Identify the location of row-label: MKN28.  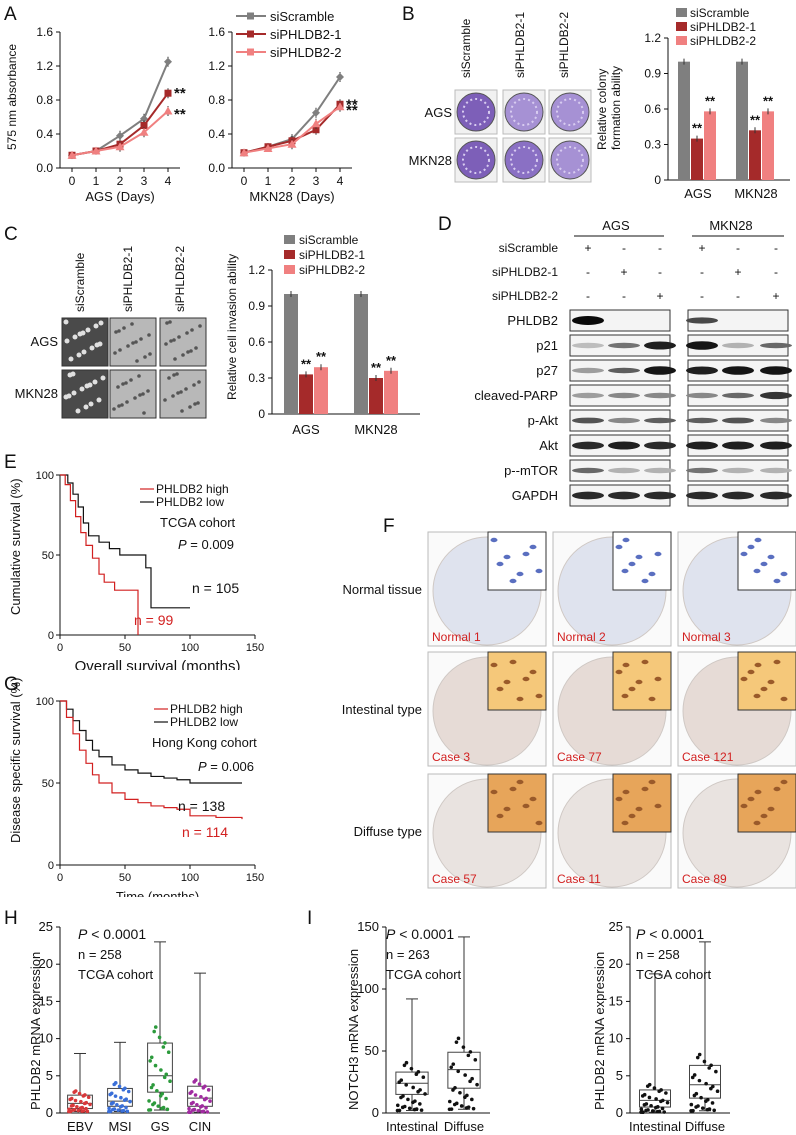
(36, 393).